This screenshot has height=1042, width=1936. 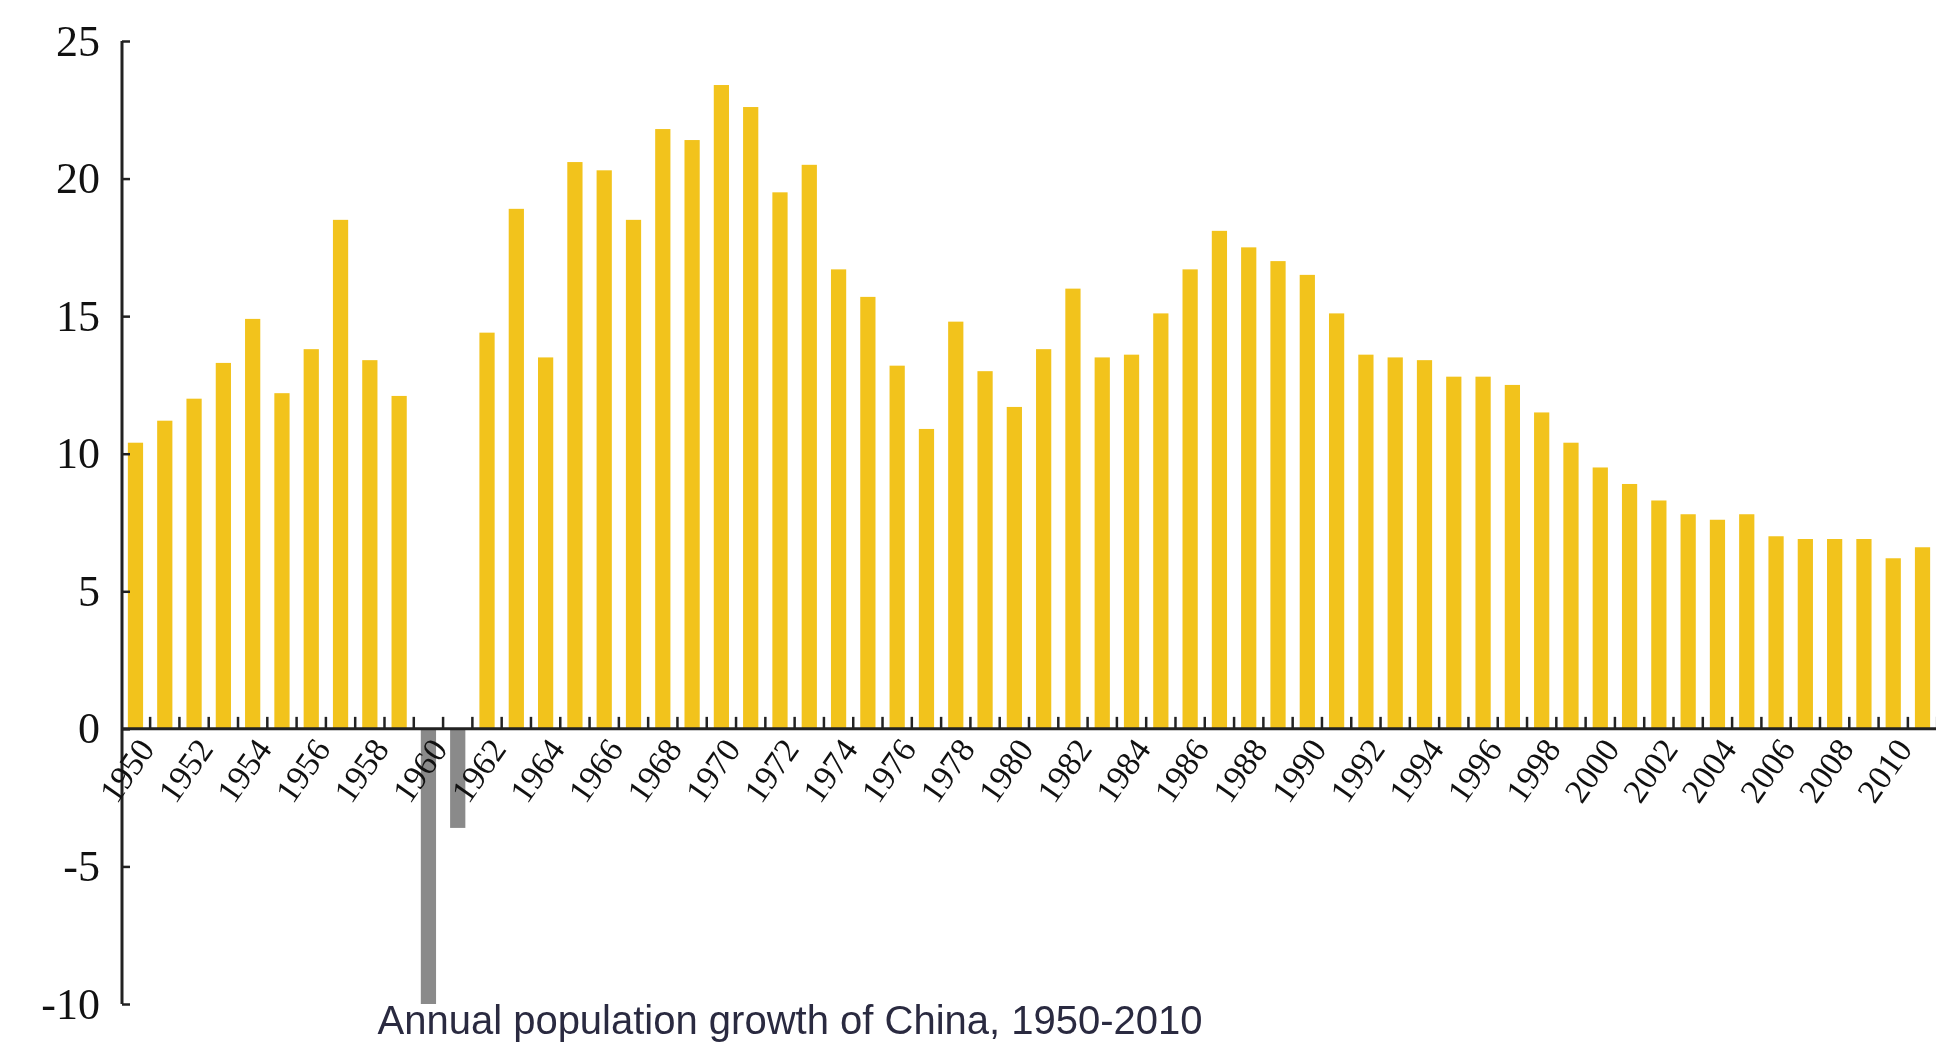 What do you see at coordinates (70, 1004) in the screenshot?
I see `y-tick-label: -10` at bounding box center [70, 1004].